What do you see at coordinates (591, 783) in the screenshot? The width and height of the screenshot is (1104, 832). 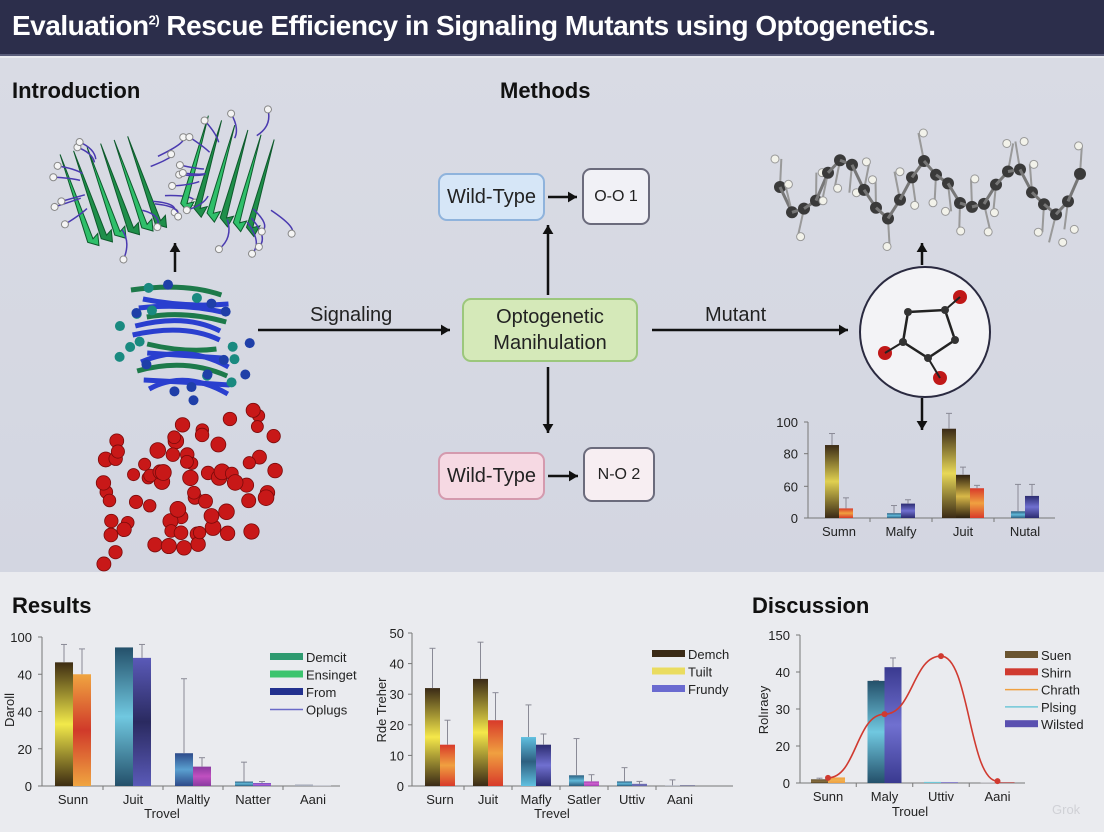 I see `bar-satler` at bounding box center [591, 783].